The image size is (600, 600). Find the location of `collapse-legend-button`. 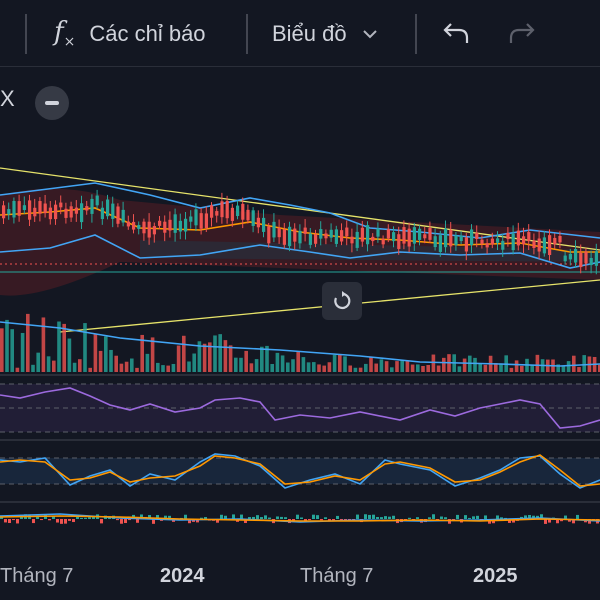

collapse-legend-button is located at coordinates (52, 103).